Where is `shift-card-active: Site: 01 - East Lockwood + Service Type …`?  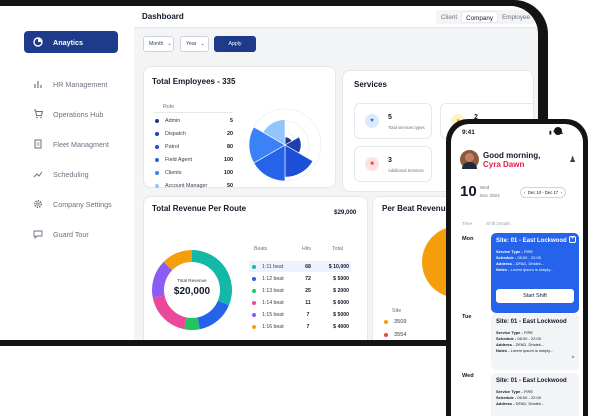
shift-card-active: Site: 01 - East Lockwood + Service Type … is located at coordinates (535, 273).